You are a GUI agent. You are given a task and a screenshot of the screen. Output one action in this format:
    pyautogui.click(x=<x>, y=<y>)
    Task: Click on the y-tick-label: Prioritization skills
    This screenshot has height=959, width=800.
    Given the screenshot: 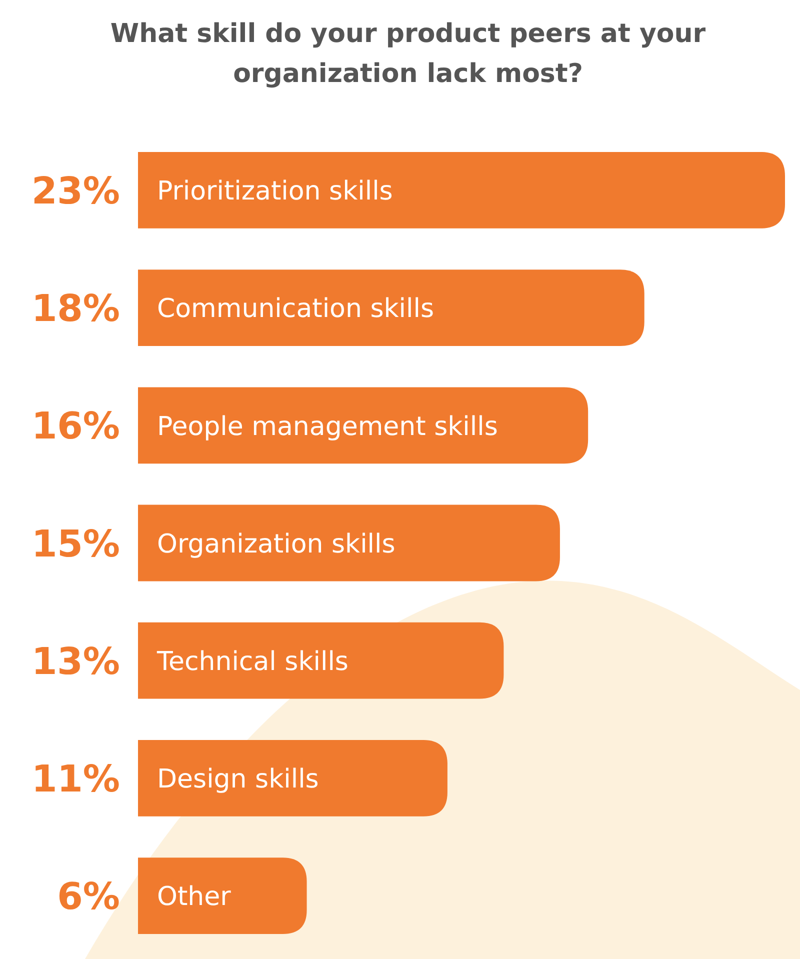 What is the action you would take?
    pyautogui.click(x=275, y=191)
    